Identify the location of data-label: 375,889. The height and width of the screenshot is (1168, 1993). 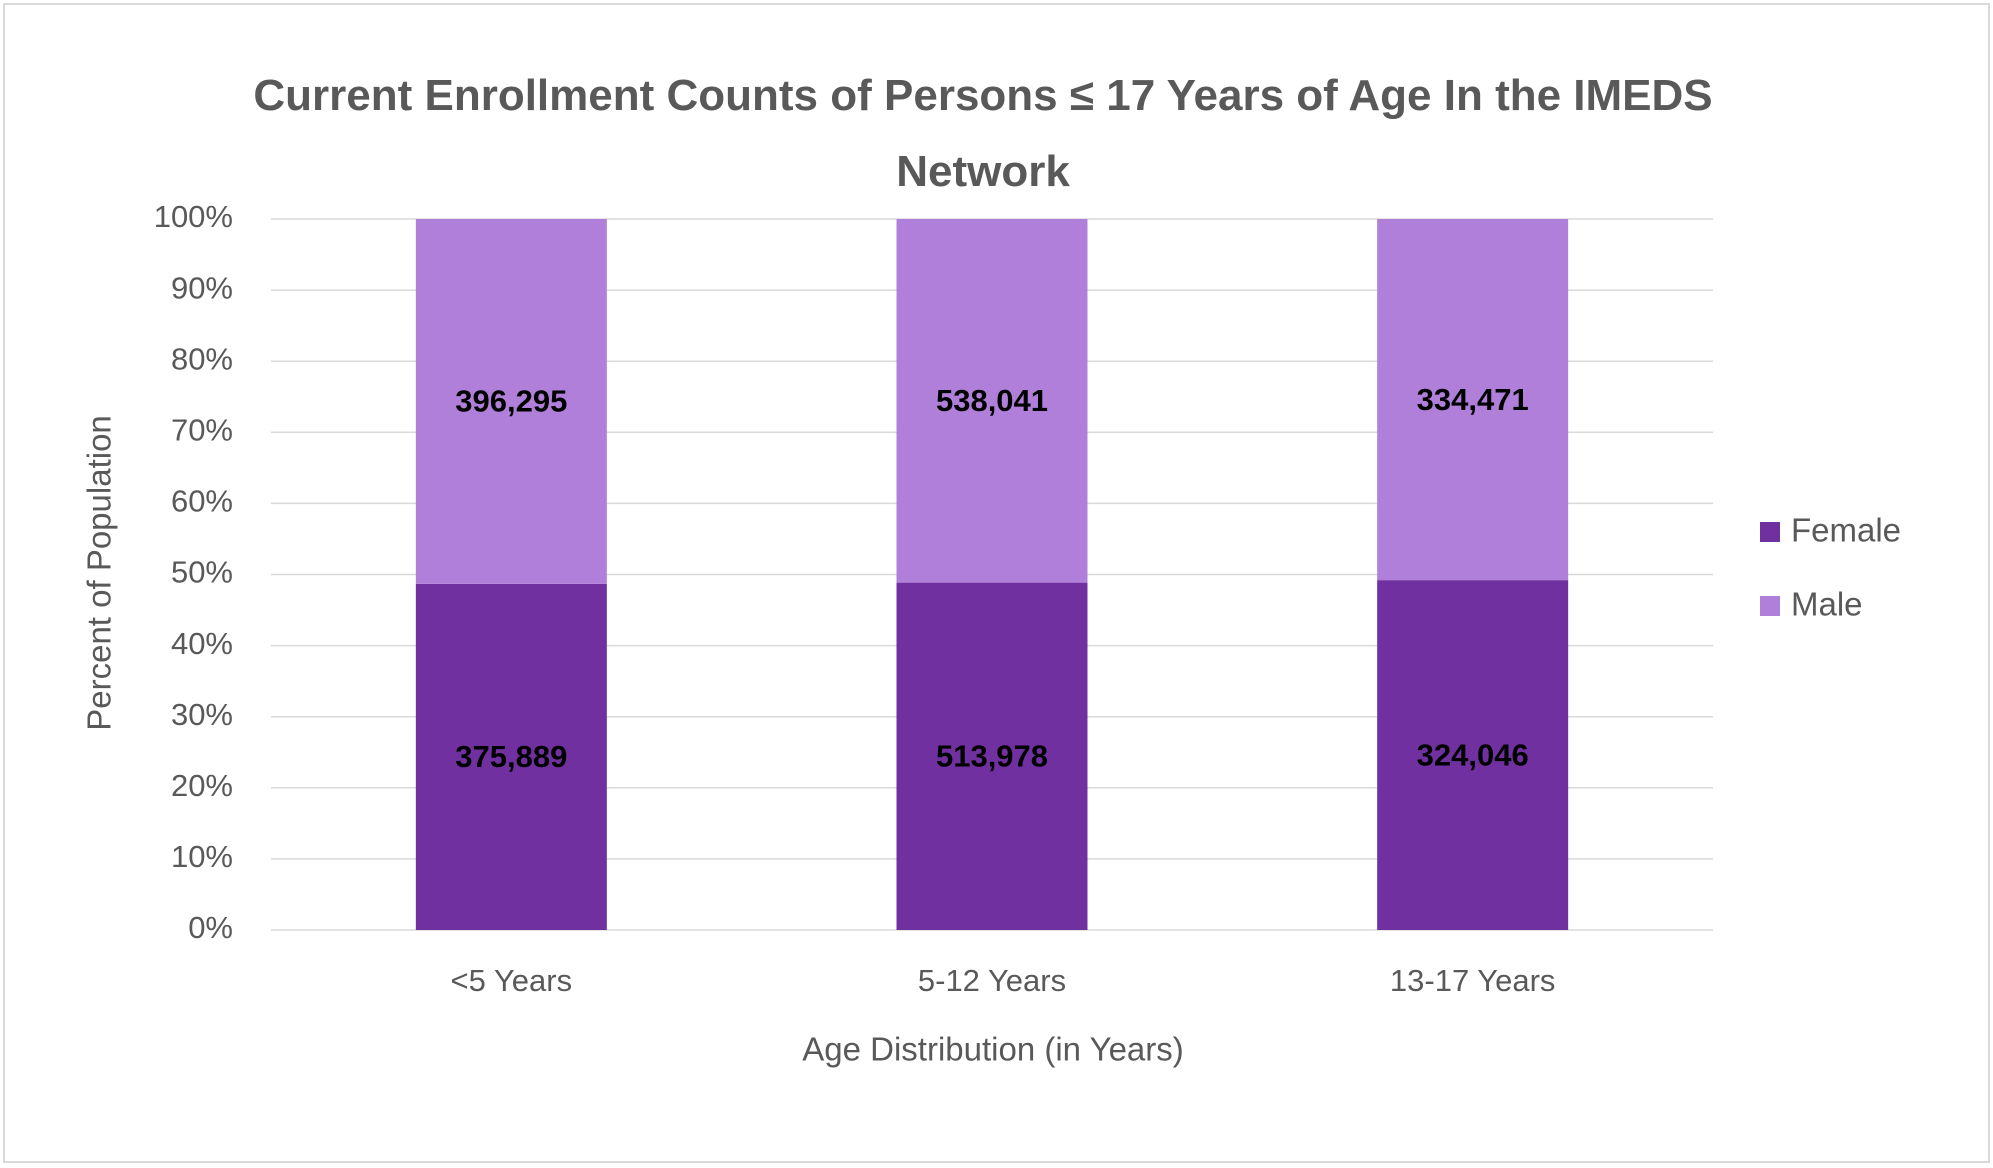
(511, 756).